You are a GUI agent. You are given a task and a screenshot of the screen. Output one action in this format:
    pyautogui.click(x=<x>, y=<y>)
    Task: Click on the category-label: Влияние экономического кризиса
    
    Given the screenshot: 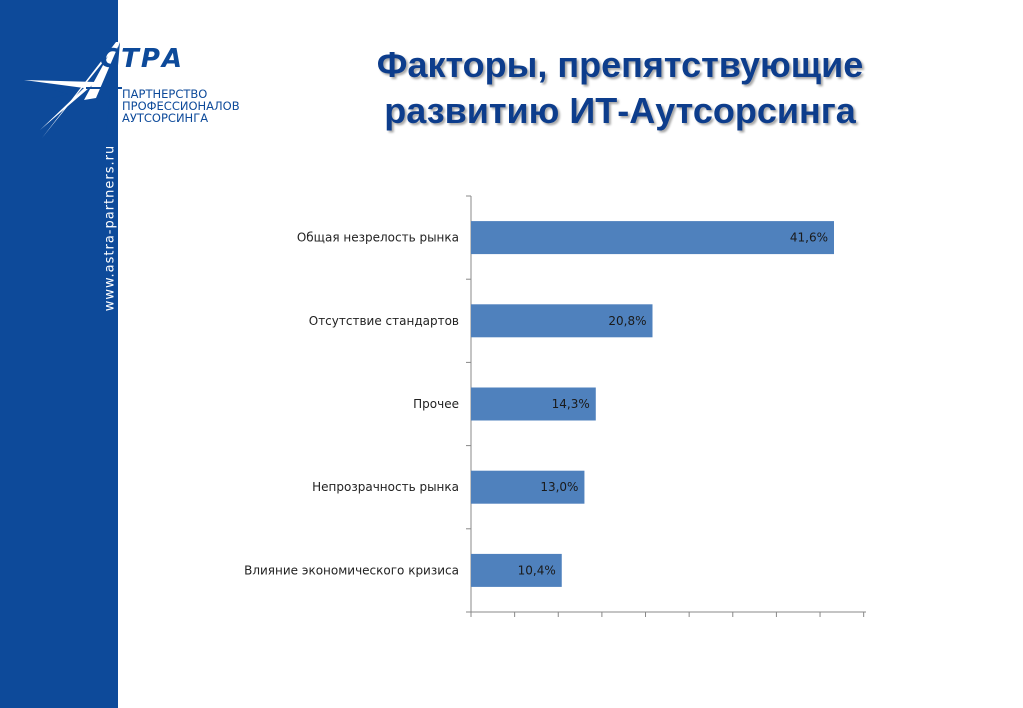 What is the action you would take?
    pyautogui.click(x=351, y=570)
    